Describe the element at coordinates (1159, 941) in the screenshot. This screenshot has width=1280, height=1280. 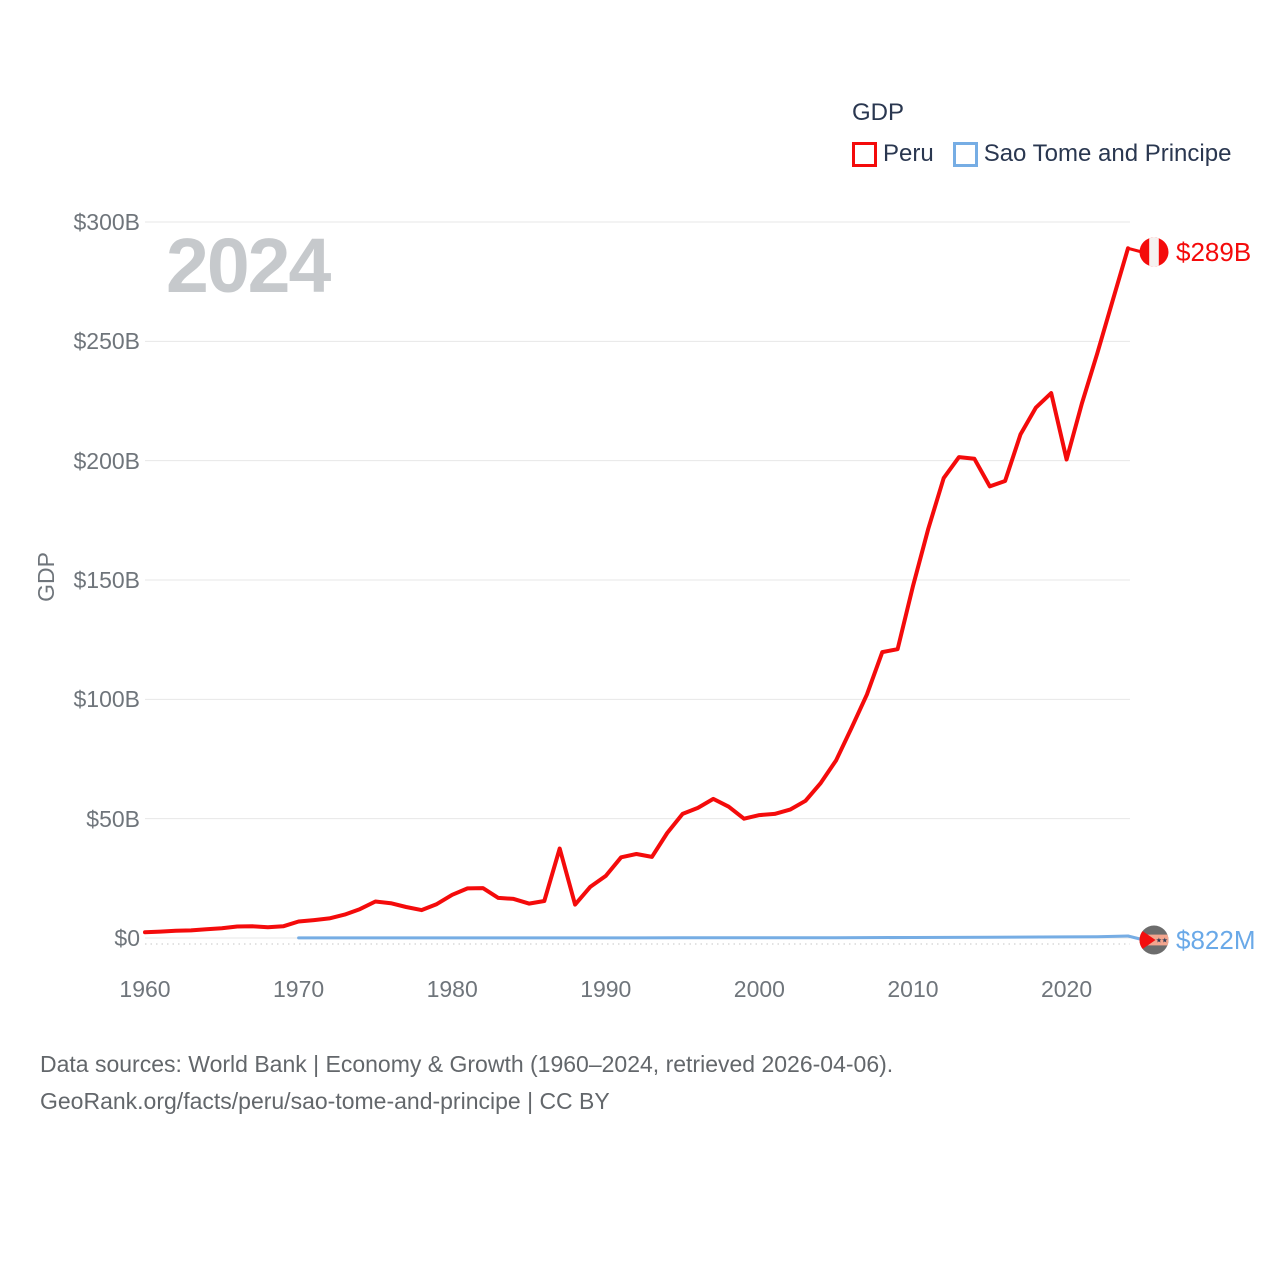
I see `flag-star-glyphs: ★` at that location.